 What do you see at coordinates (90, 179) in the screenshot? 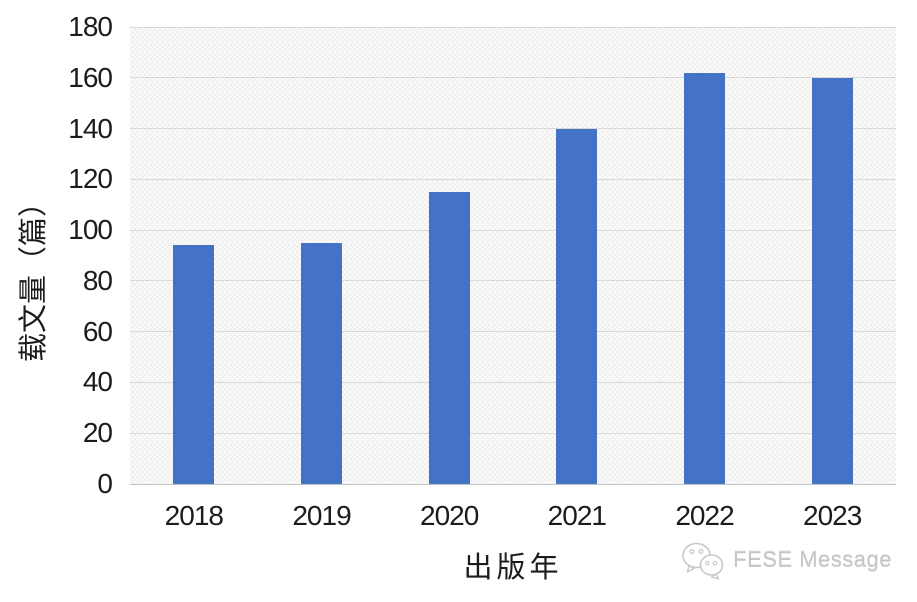
I see `y-tick-label-120: 120` at bounding box center [90, 179].